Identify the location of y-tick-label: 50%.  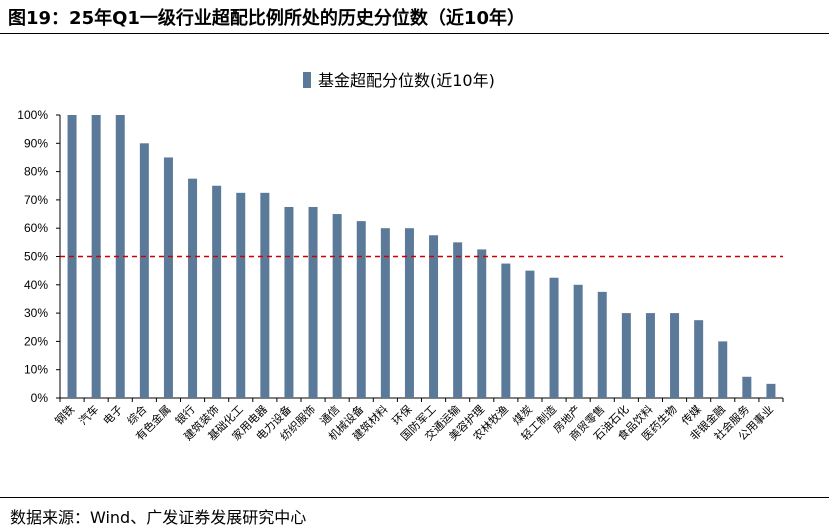
(36, 257).